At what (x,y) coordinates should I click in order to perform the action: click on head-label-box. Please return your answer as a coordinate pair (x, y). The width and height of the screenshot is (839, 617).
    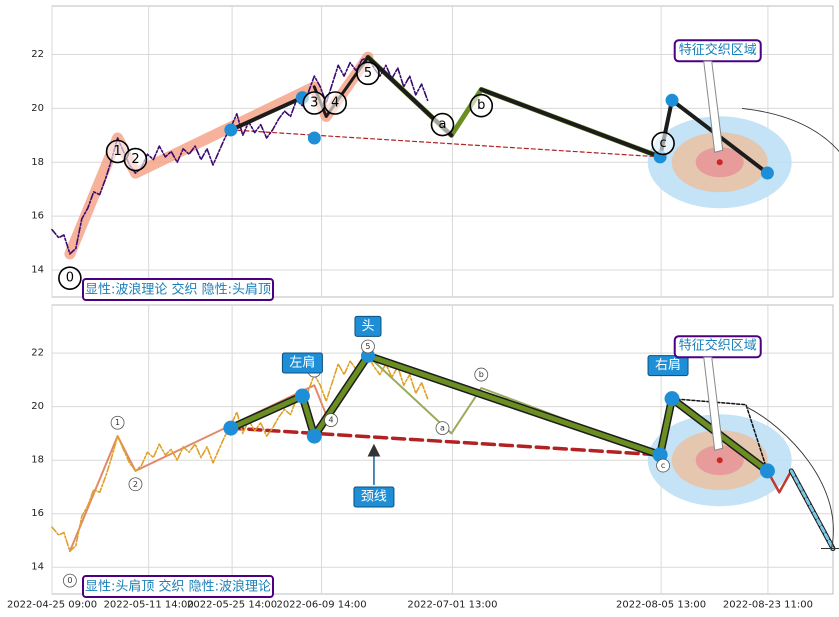
    Looking at the image, I should click on (368, 326).